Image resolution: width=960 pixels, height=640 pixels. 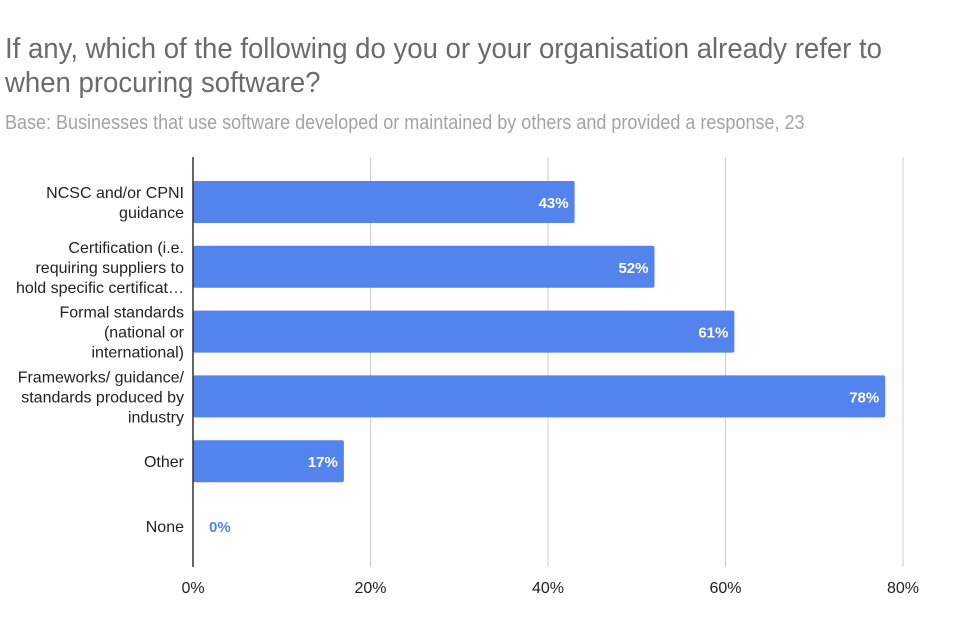 I want to click on data-label: 0%, so click(x=220, y=527).